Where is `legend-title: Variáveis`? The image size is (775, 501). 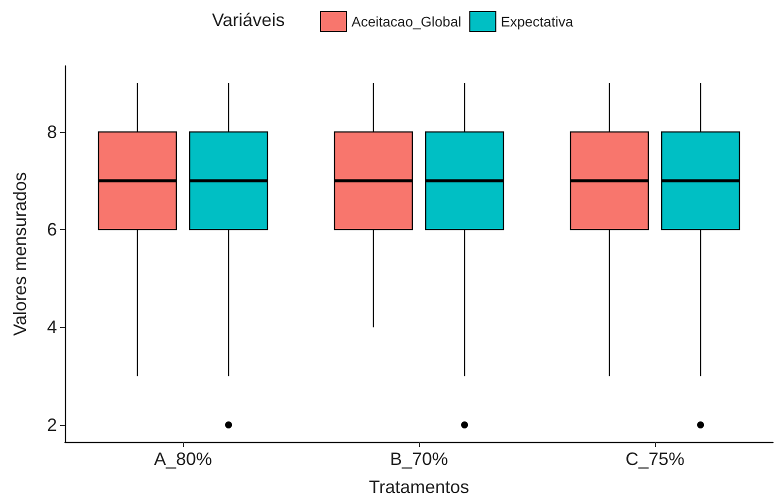
legend-title: Variáveis is located at coordinates (248, 20).